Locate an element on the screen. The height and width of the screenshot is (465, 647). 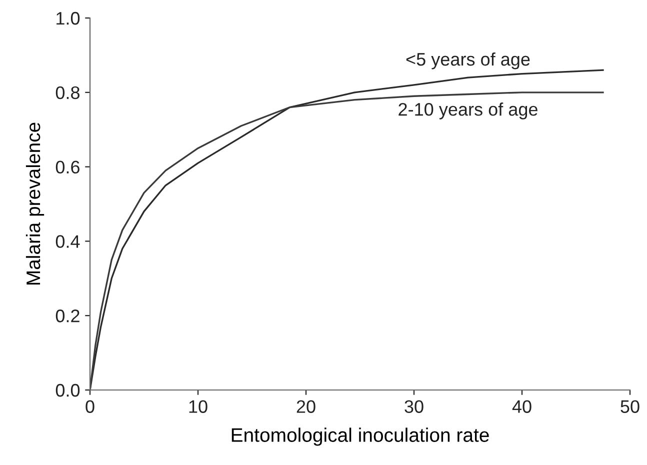
x-axis-title: Entomological inoculation rate is located at coordinates (360, 437).